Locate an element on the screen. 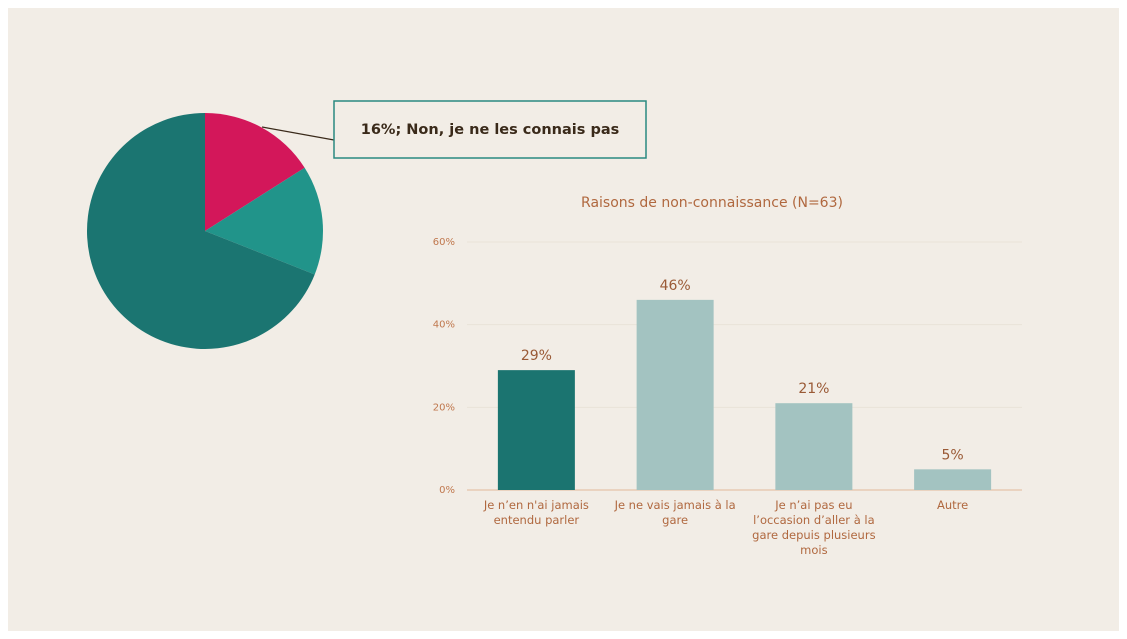 This screenshot has width=1127, height=639. x-tick-label: Je n’en n'ai jamais entendu parler is located at coordinates (536, 512).